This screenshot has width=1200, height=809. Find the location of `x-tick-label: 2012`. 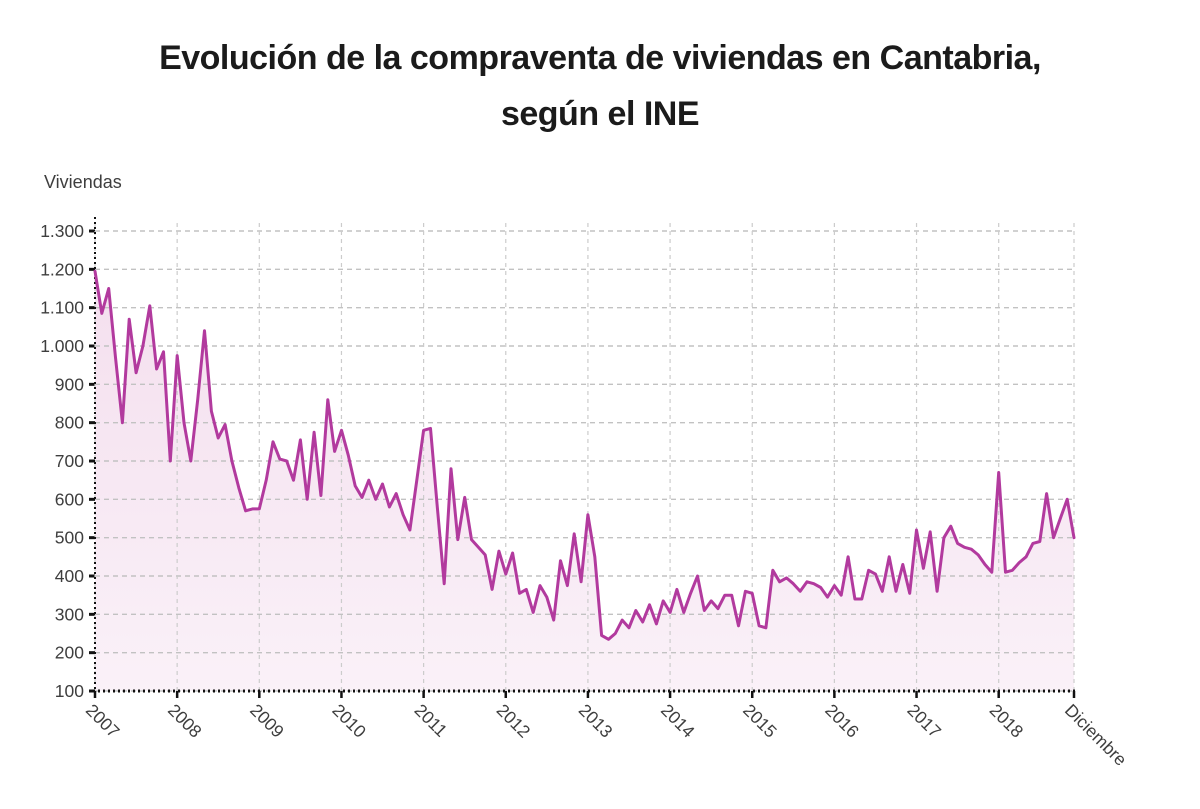

x-tick-label: 2012 is located at coordinates (514, 721).